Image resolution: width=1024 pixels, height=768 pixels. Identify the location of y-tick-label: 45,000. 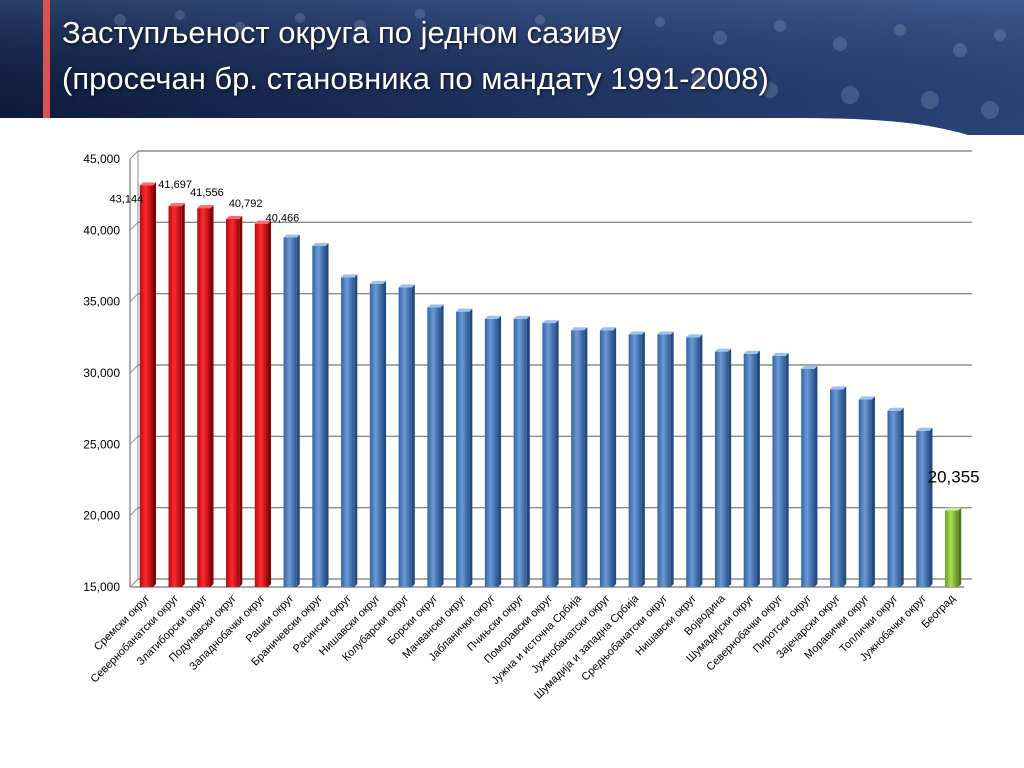
(101, 159).